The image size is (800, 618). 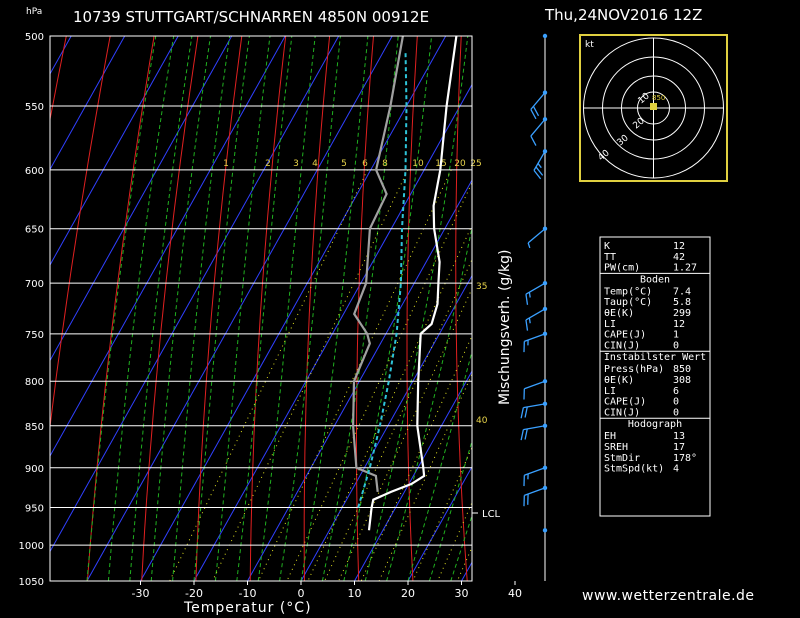 What do you see at coordinates (682, 313) in the screenshot?
I see `index-value: 299` at bounding box center [682, 313].